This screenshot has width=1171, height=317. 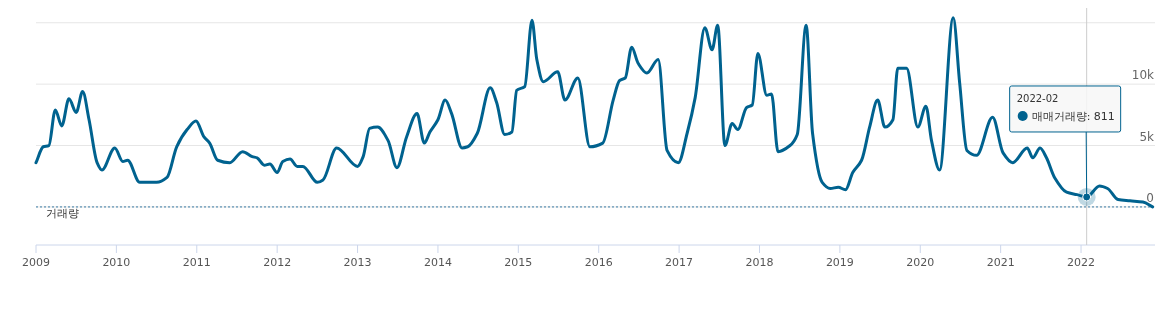 What do you see at coordinates (277, 262) in the screenshot?
I see `x-tick-label: 2012` at bounding box center [277, 262].